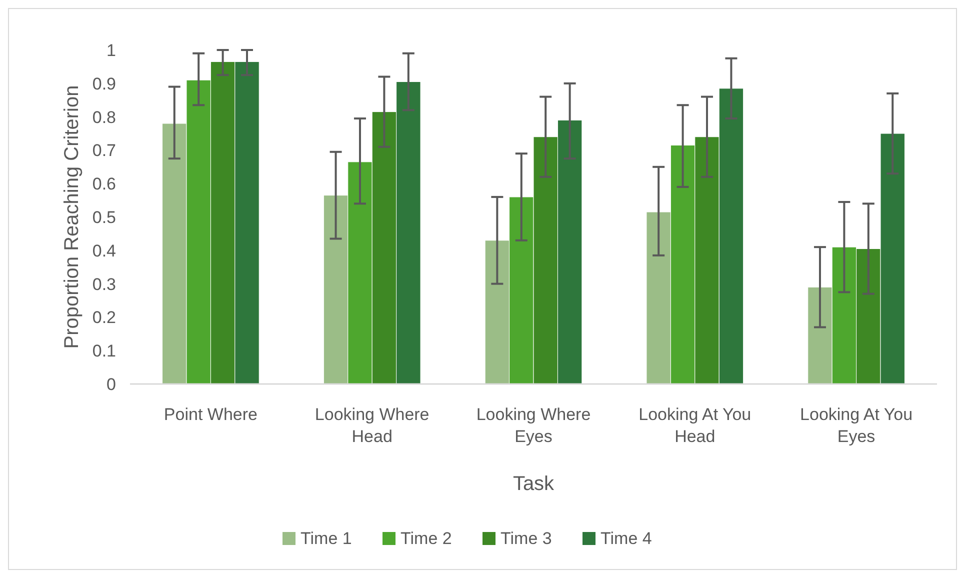 Image resolution: width=965 pixels, height=578 pixels. What do you see at coordinates (111, 50) in the screenshot?
I see `y-tick-label: 1` at bounding box center [111, 50].